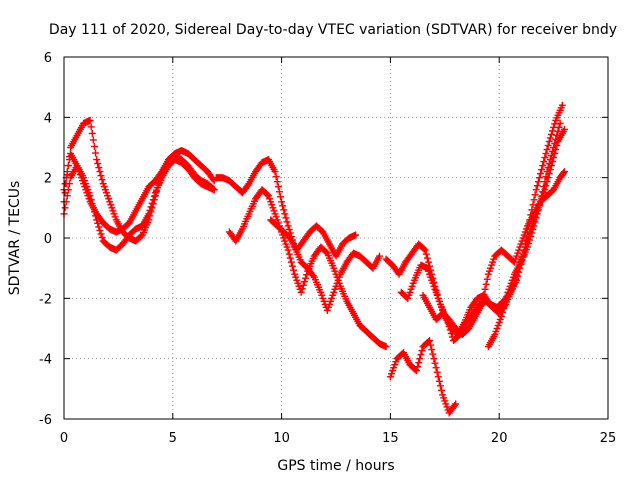 The width and height of the screenshot is (640, 480). I want to click on y-tick-label: 0, so click(48, 239).